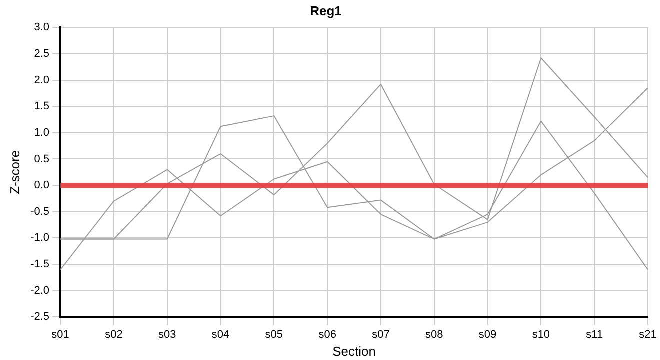 The image size is (660, 360). What do you see at coordinates (221, 334) in the screenshot?
I see `x-tick-label: s04` at bounding box center [221, 334].